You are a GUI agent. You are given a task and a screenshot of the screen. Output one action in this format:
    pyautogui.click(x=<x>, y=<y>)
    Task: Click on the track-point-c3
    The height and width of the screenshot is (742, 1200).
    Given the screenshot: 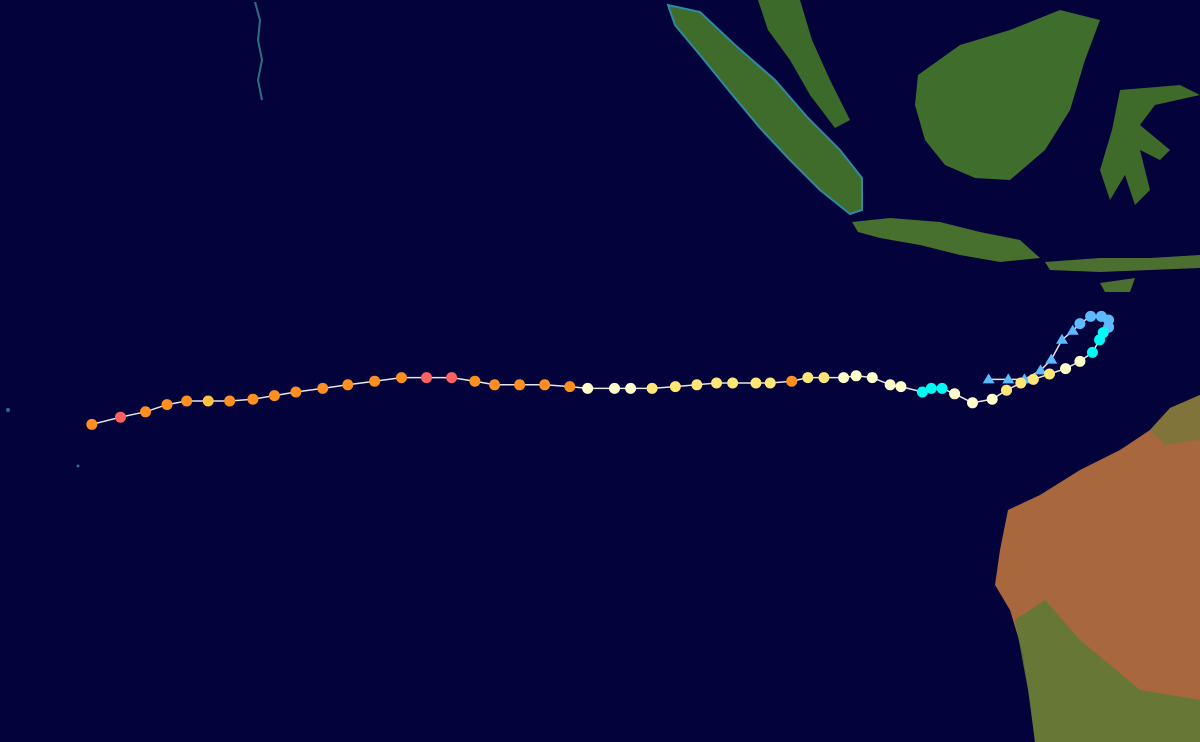 What is the action you would take?
    pyautogui.click(x=208, y=401)
    